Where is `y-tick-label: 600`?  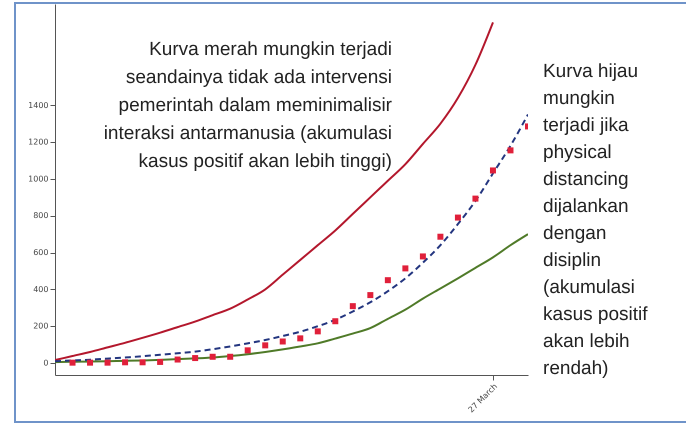
y-tick-label: 600 is located at coordinates (40, 253).